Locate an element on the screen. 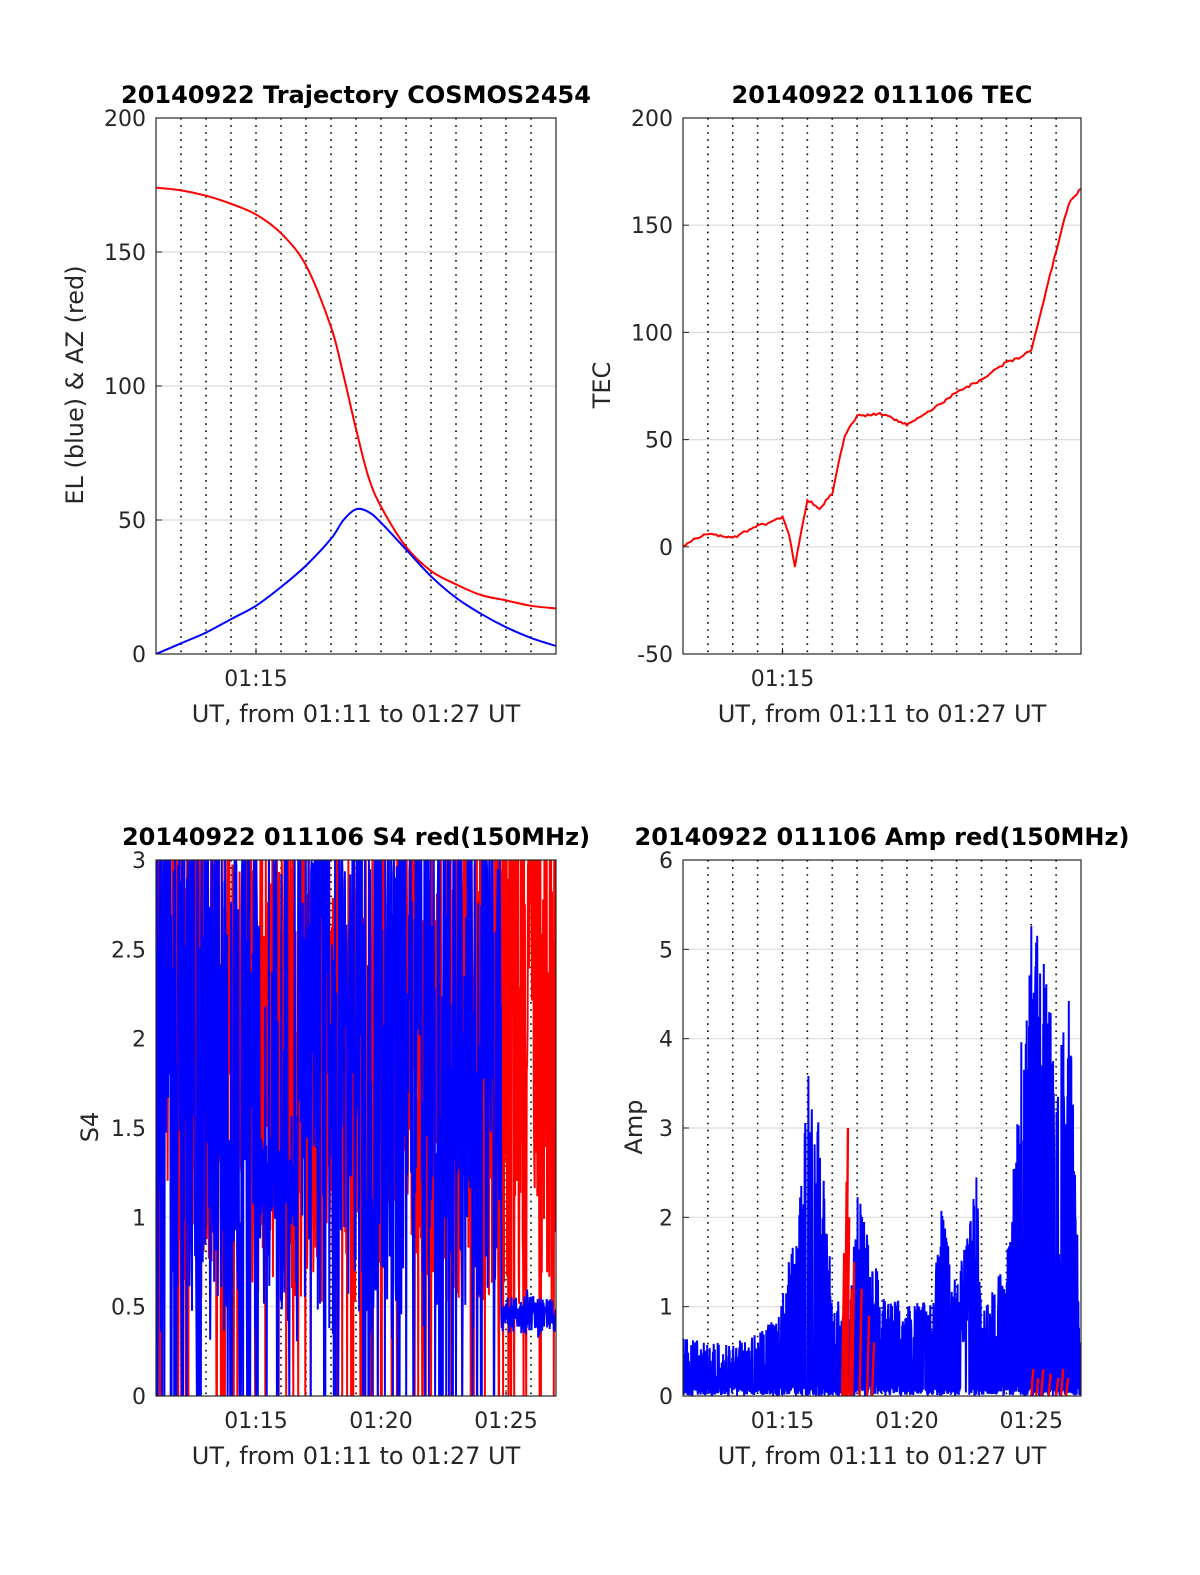 The height and width of the screenshot is (1575, 1200). ytick-label: -50 is located at coordinates (655, 655).